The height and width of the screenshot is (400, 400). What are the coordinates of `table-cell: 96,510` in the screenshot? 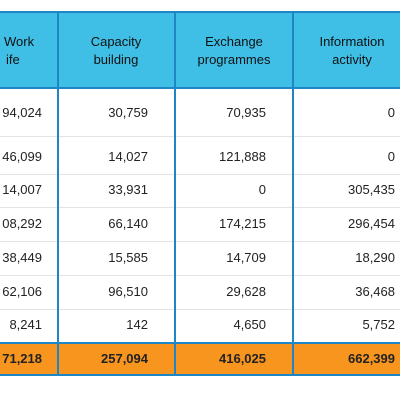 It's located at (128, 291).